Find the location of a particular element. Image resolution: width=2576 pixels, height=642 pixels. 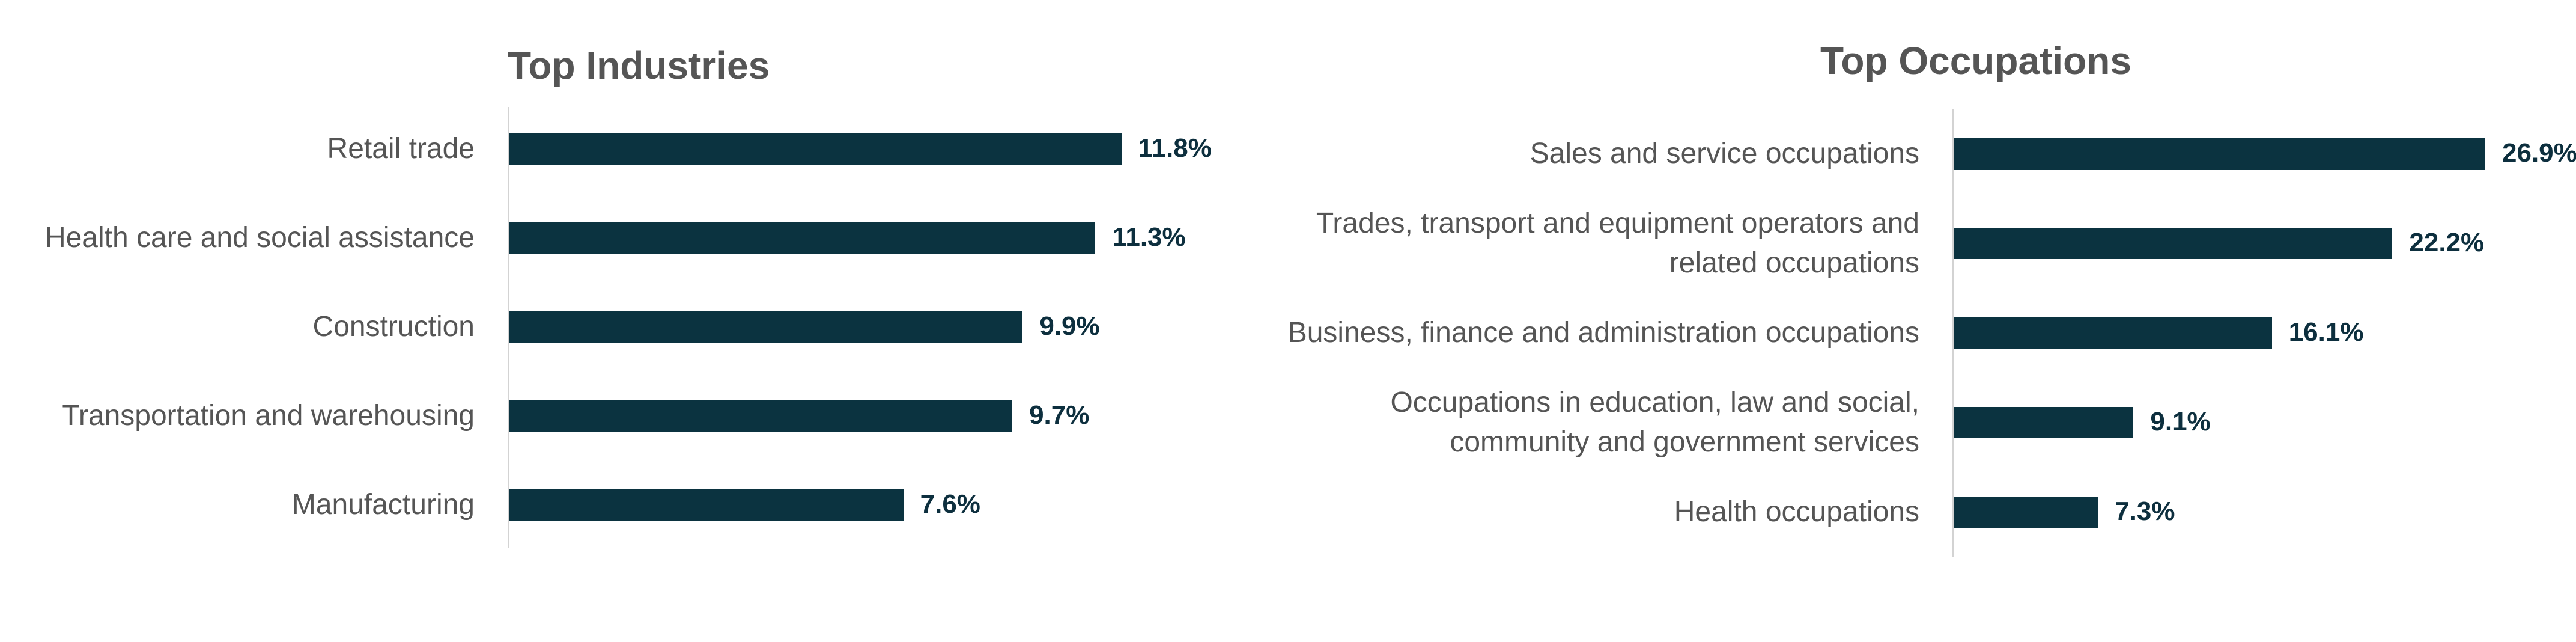

value-label: 26.9% is located at coordinates (2539, 153).